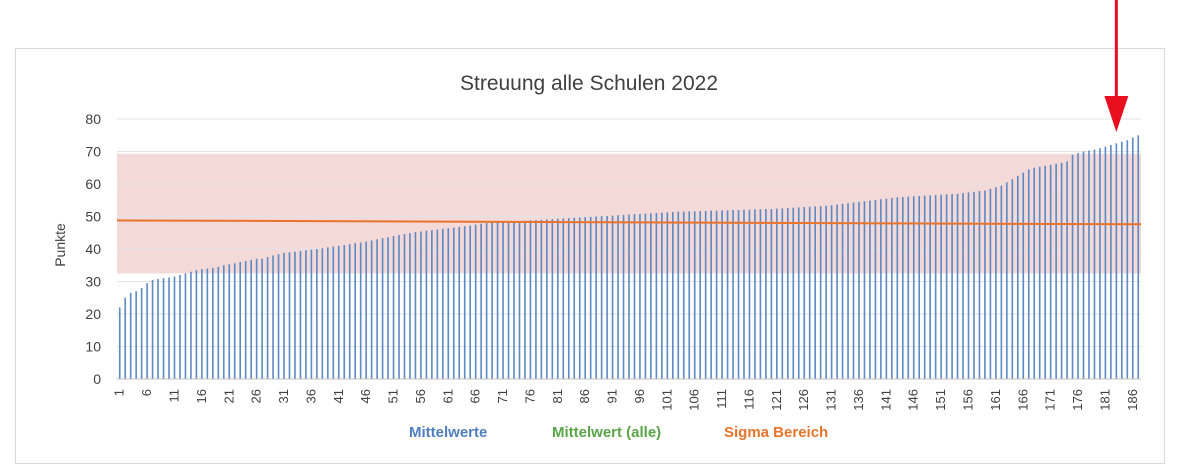  What do you see at coordinates (475, 396) in the screenshot?
I see `x-tick-label: 66` at bounding box center [475, 396].